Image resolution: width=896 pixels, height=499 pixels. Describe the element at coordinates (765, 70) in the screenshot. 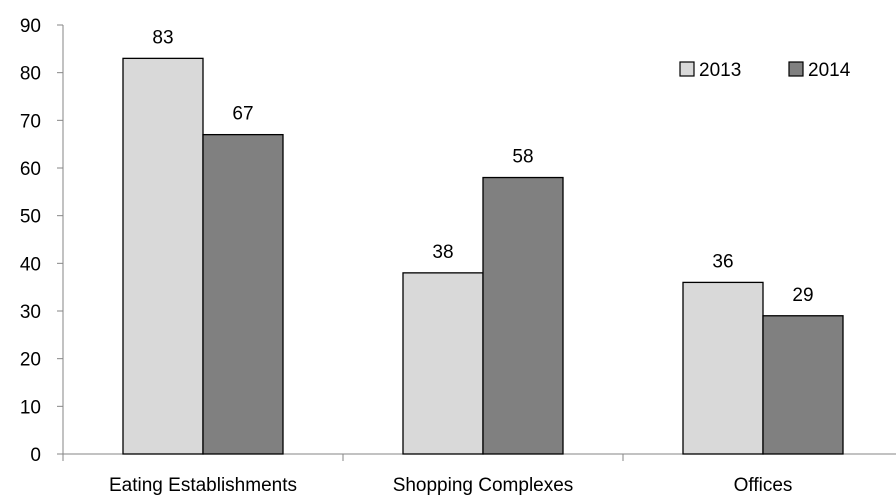

I see `legend: 2013 2014` at that location.